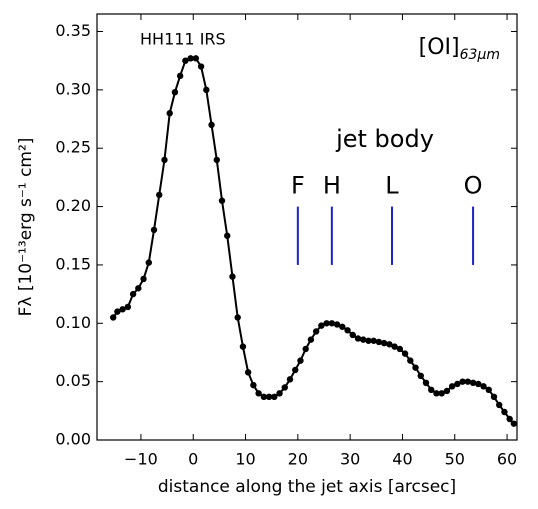  I want to click on x-tick-label: 10, so click(245, 459).